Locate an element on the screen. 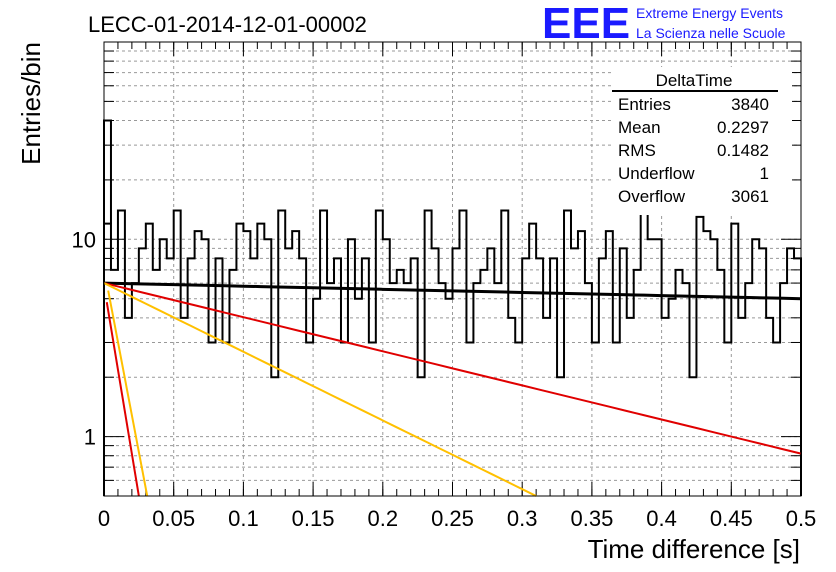 The image size is (836, 572). fit-curve-exp4 is located at coordinates (128, 393).